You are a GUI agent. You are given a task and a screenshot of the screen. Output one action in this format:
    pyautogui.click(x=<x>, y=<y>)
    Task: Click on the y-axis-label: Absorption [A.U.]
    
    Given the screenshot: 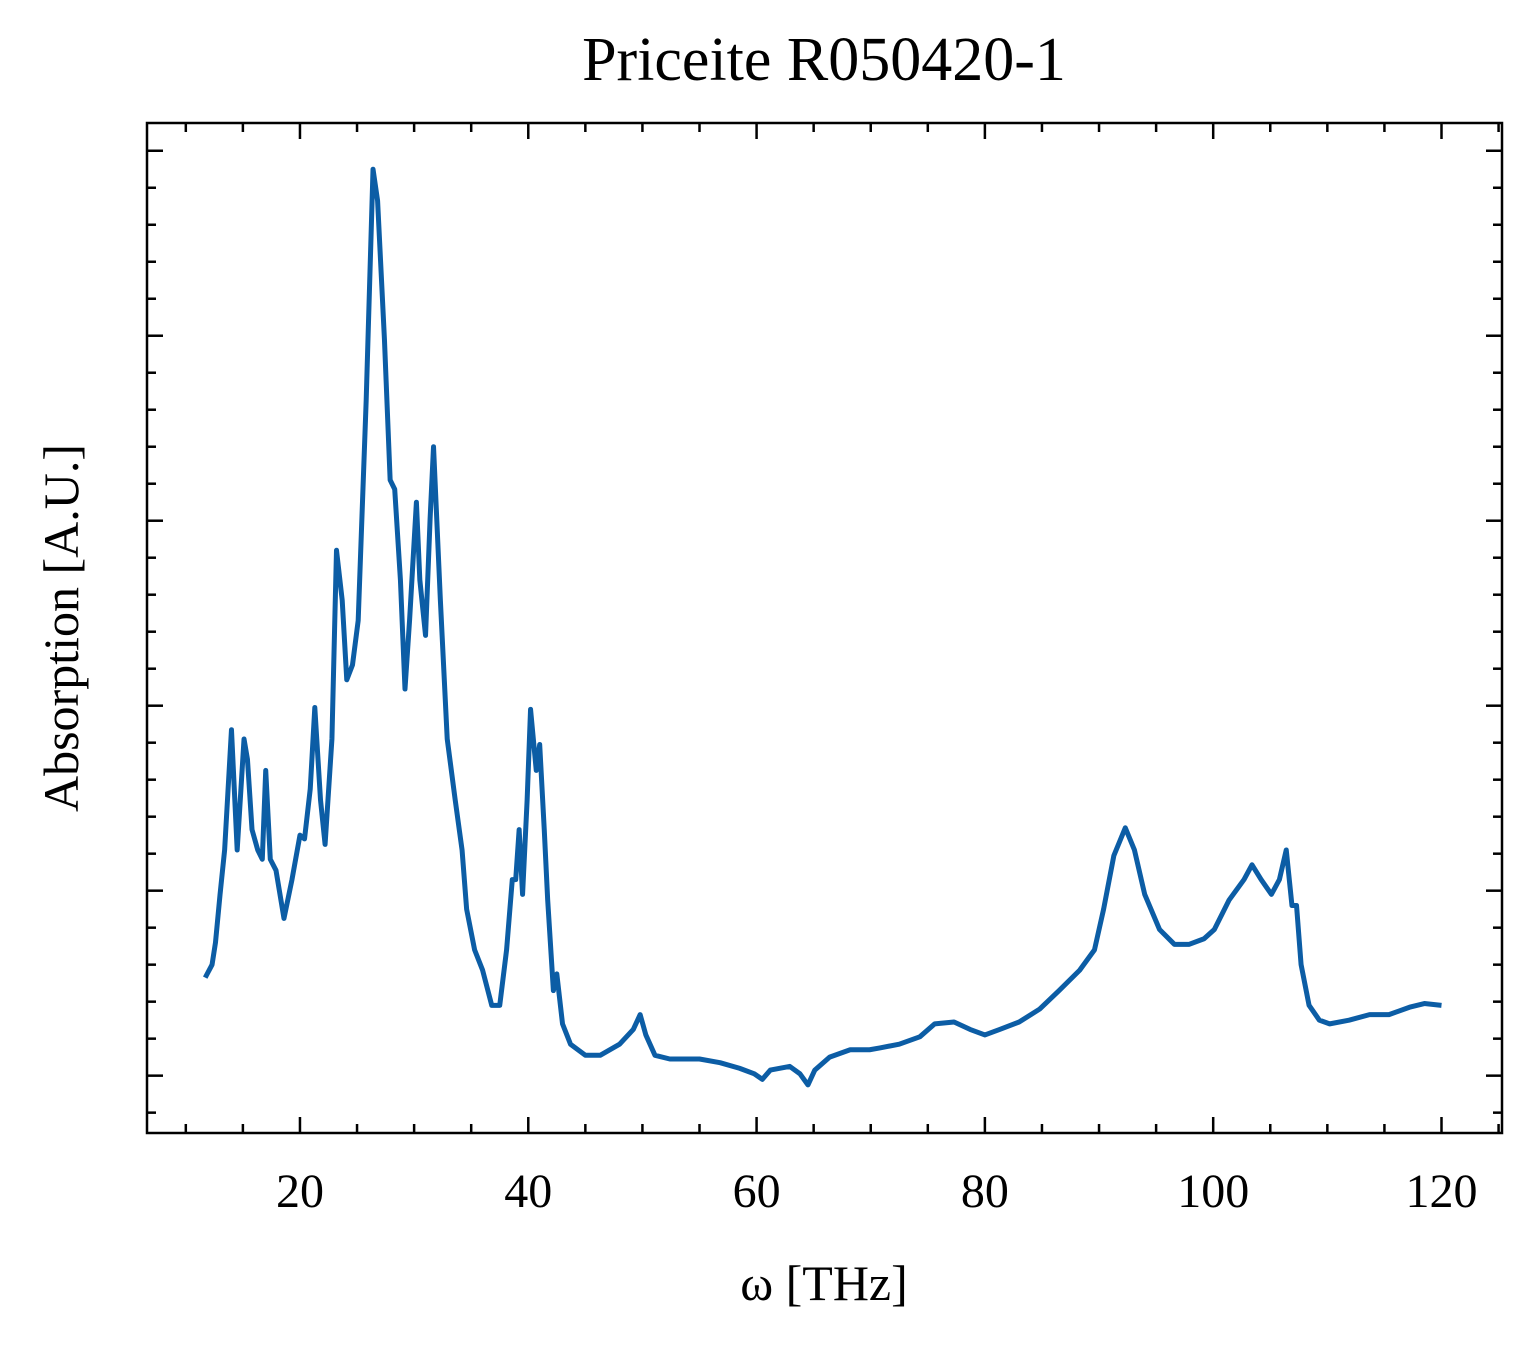 What is the action you would take?
    pyautogui.click(x=61, y=628)
    